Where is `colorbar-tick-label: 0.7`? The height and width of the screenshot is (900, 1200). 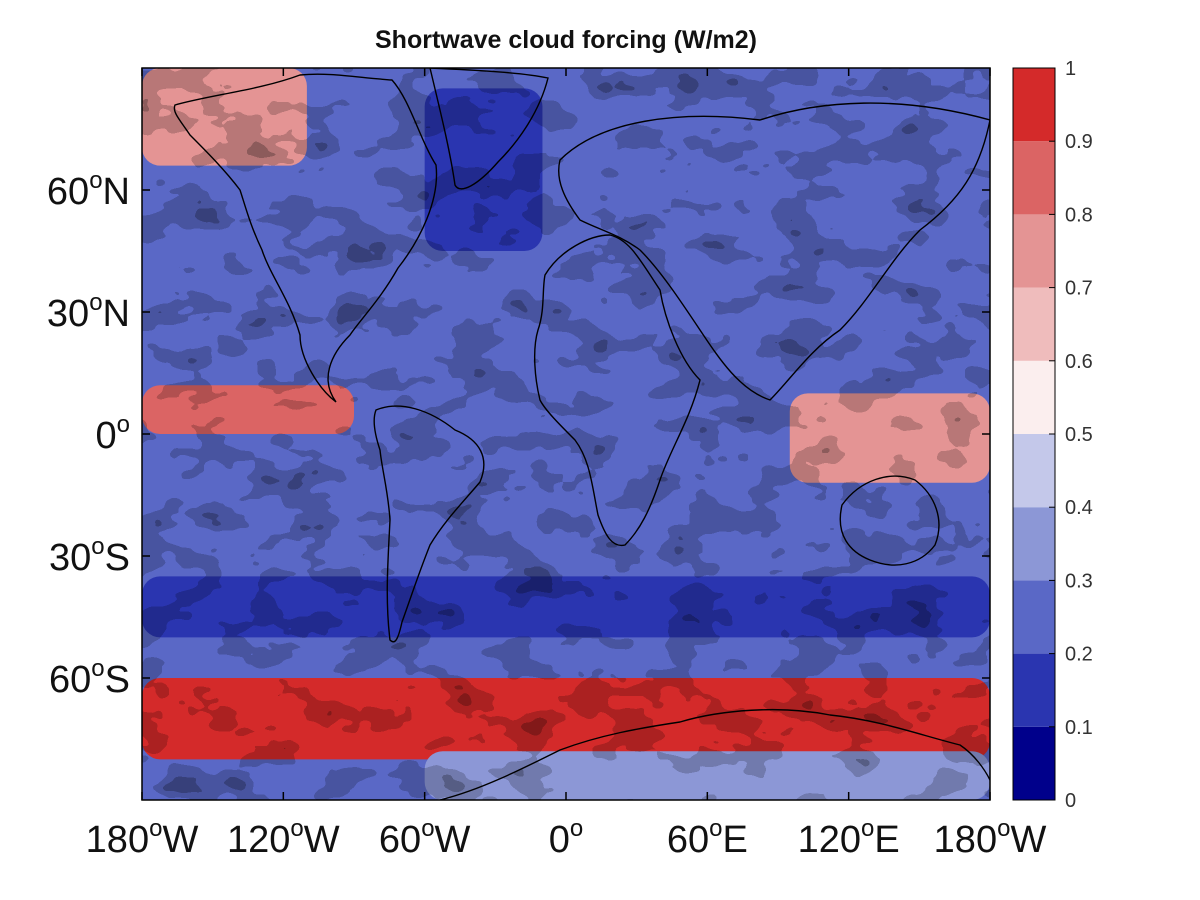
colorbar-tick-label: 0.7 is located at coordinates (1079, 289).